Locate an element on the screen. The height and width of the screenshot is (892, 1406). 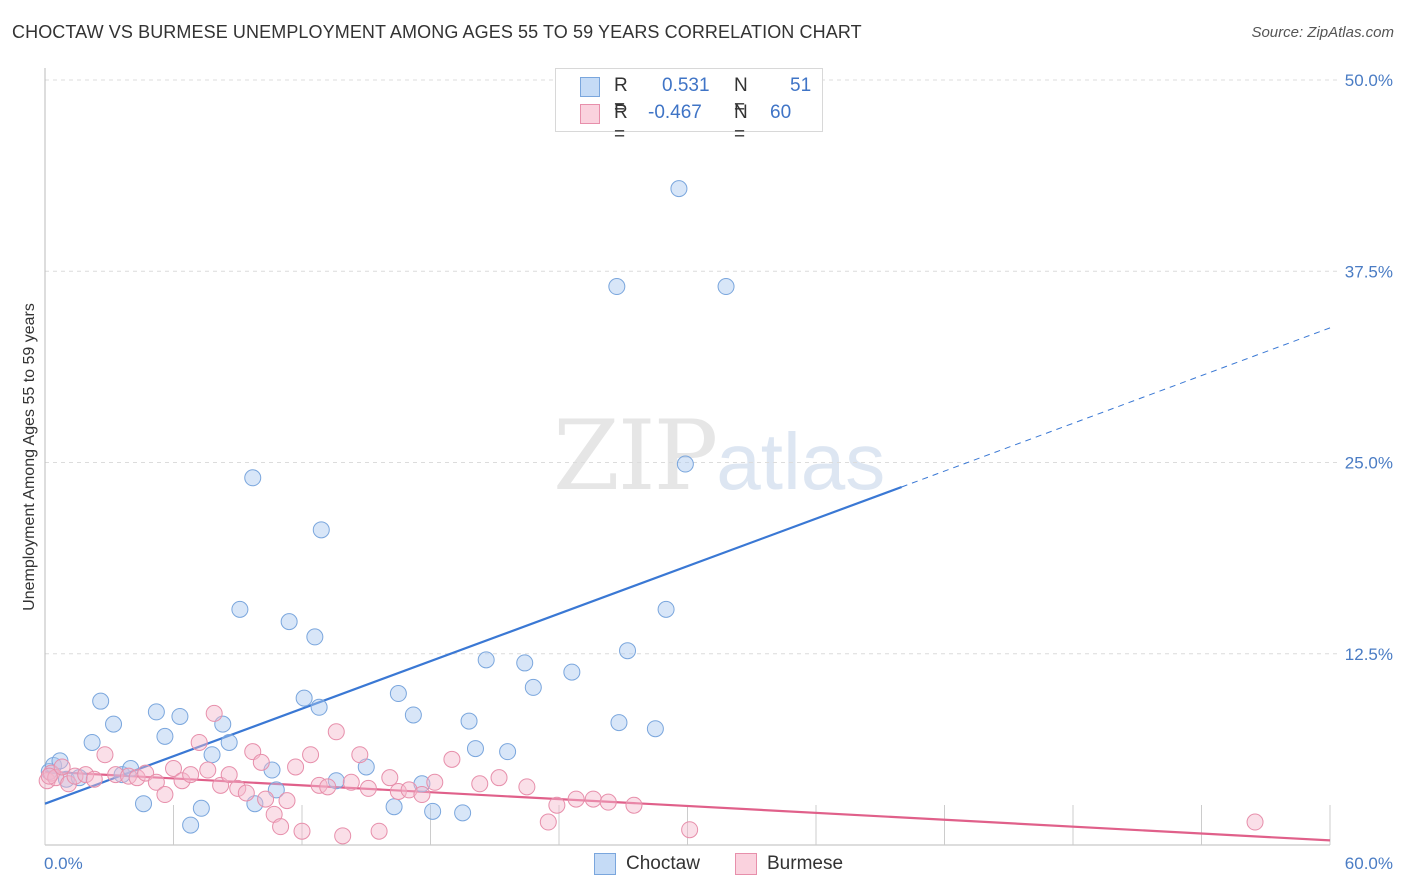
legend-swatch-burmese is located at coordinates (590, 114).